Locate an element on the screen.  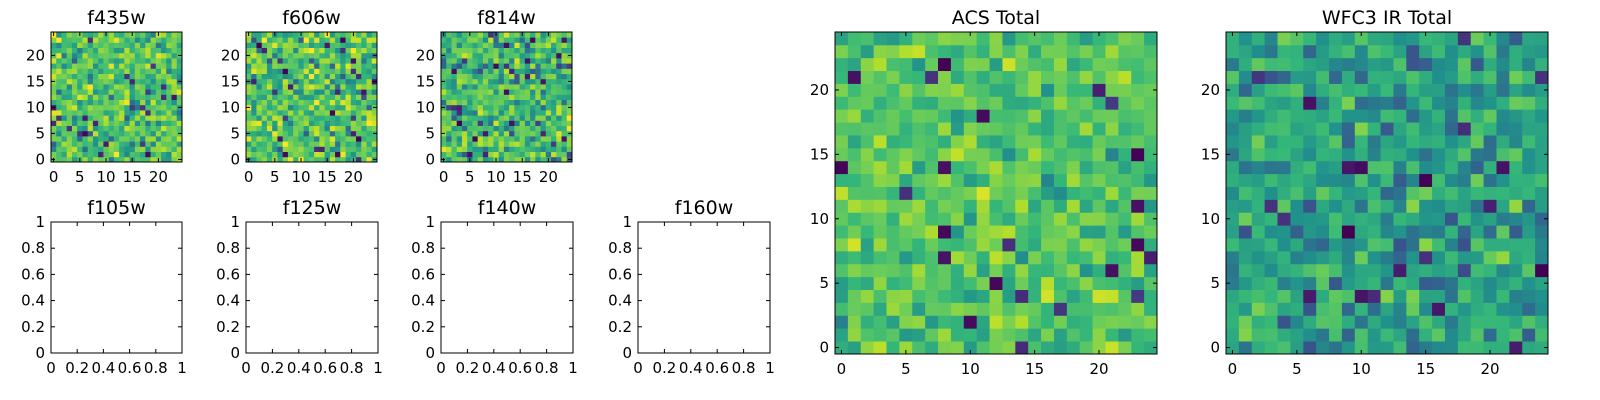
y-tick-label: 0.4 is located at coordinates (33, 301).